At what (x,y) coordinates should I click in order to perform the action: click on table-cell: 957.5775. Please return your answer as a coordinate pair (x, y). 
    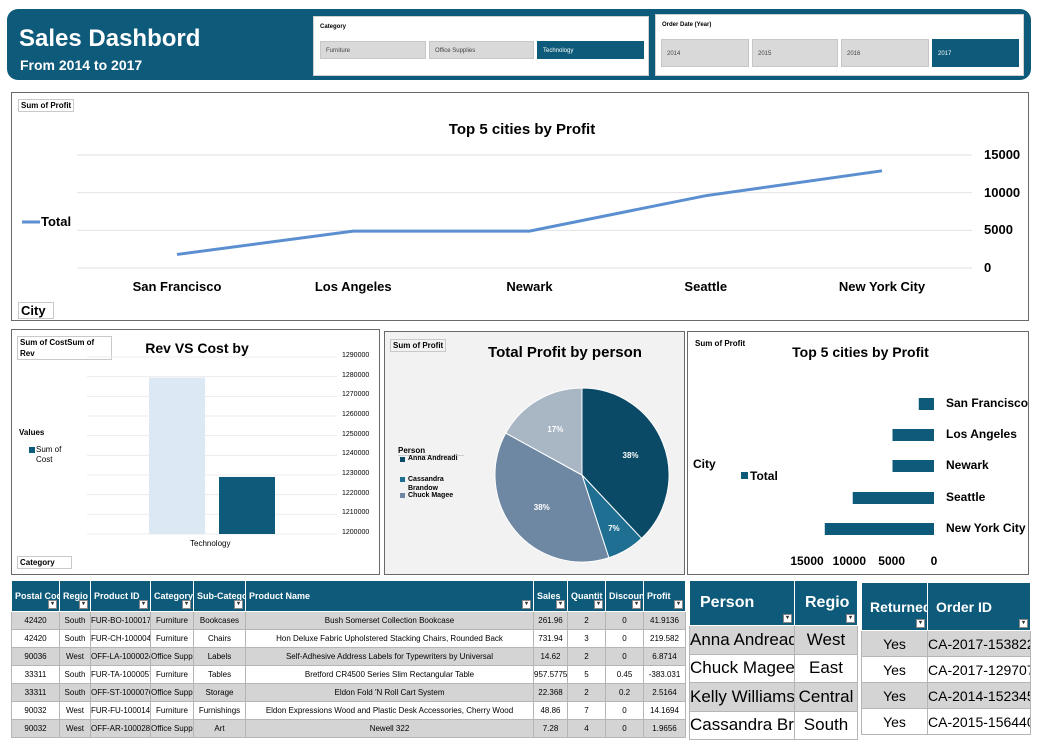
    Looking at the image, I should click on (550, 674).